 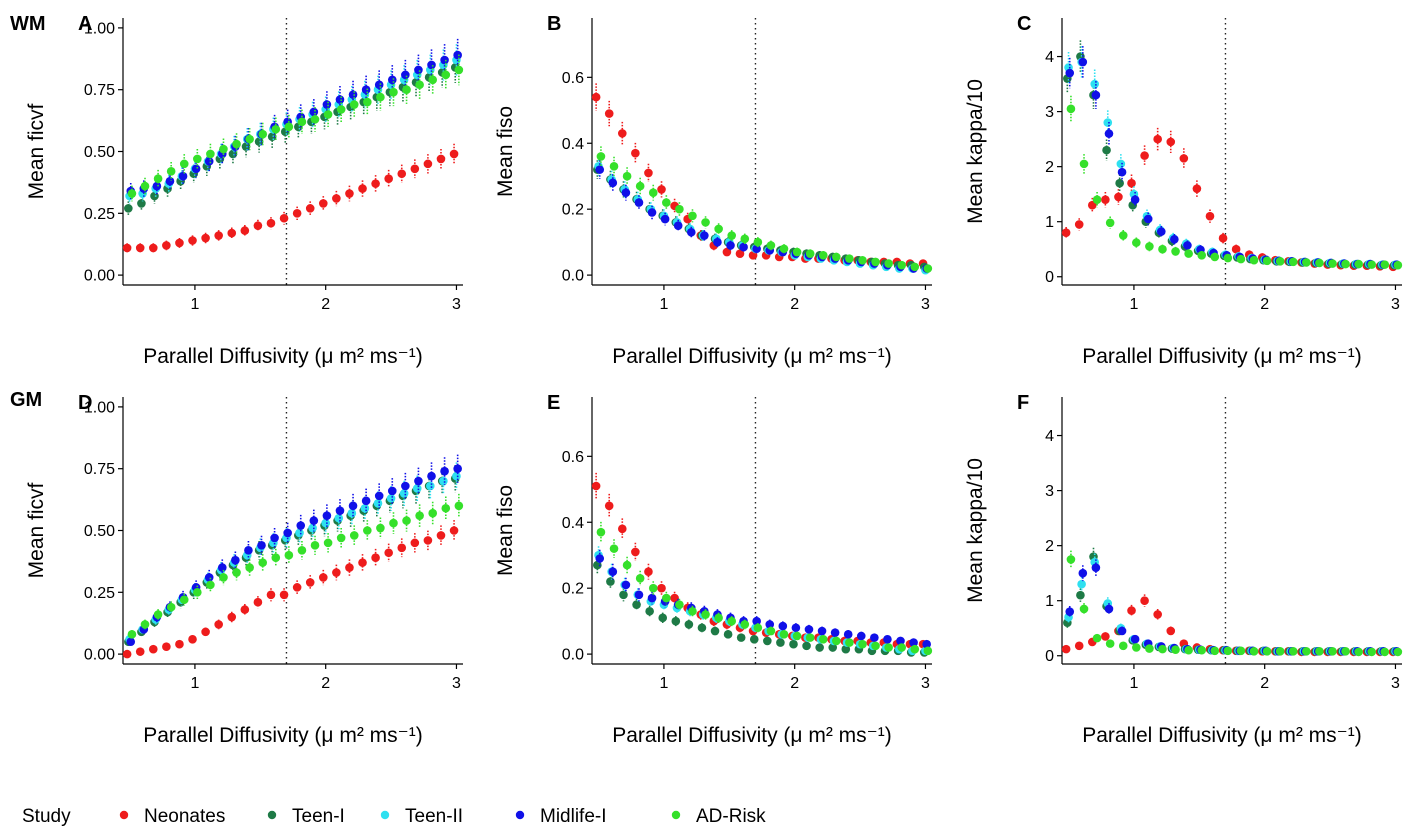 What do you see at coordinates (1049, 656) in the screenshot?
I see `y-tick-label: 0` at bounding box center [1049, 656].